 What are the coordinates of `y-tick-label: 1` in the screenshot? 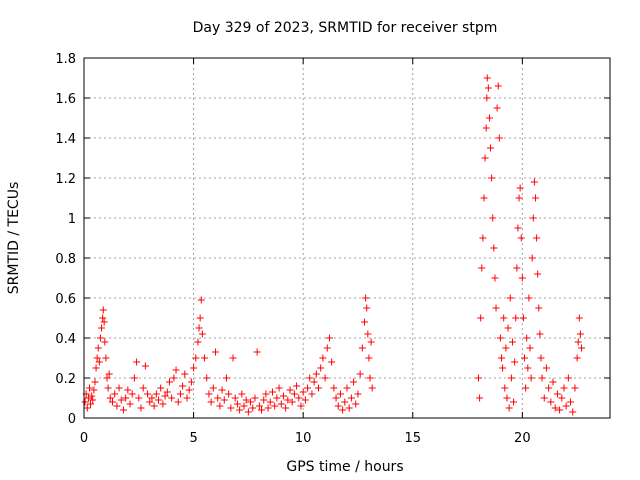 It's located at (72, 219).